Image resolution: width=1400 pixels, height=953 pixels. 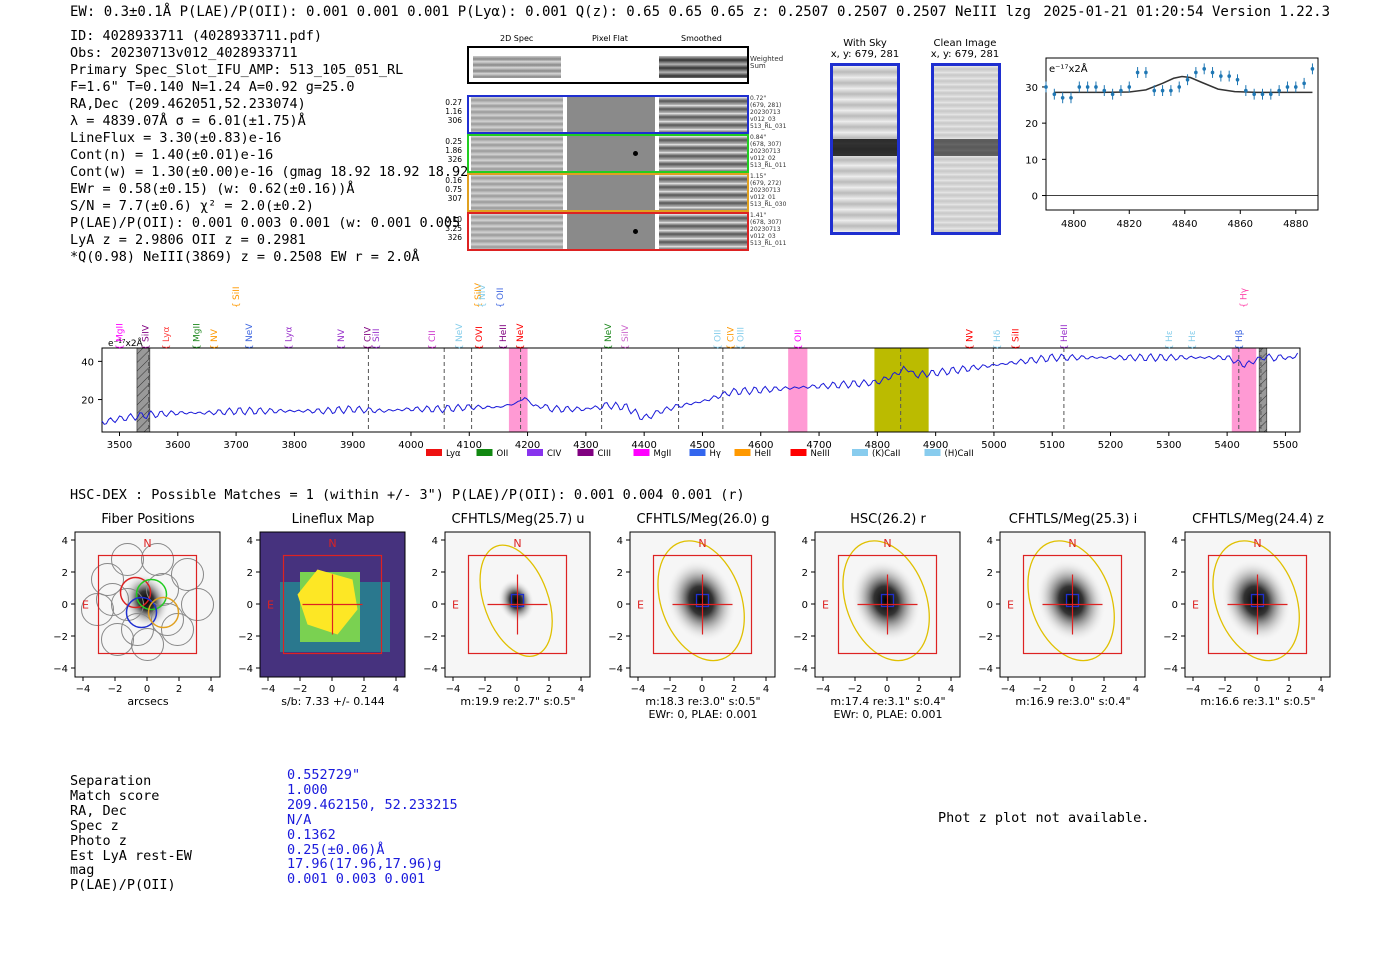 What do you see at coordinates (763, 454) in the screenshot?
I see `legend-label: HeII` at bounding box center [763, 454].